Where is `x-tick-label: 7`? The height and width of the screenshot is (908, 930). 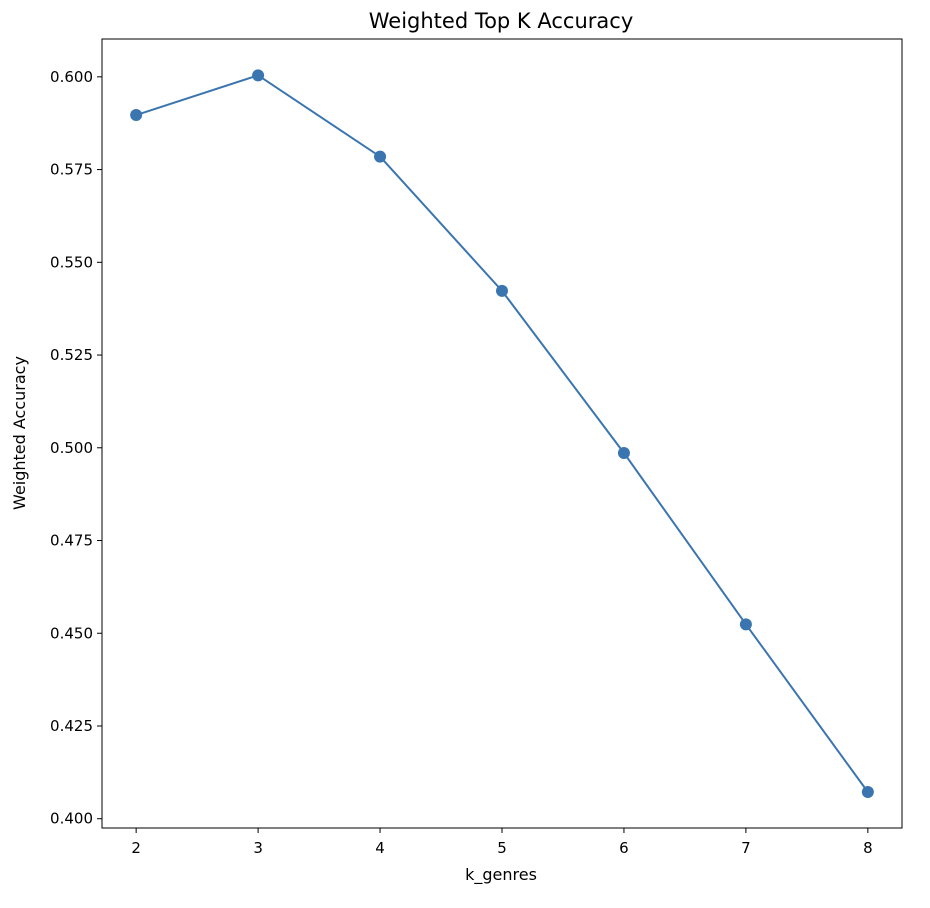 x-tick-label: 7 is located at coordinates (746, 848).